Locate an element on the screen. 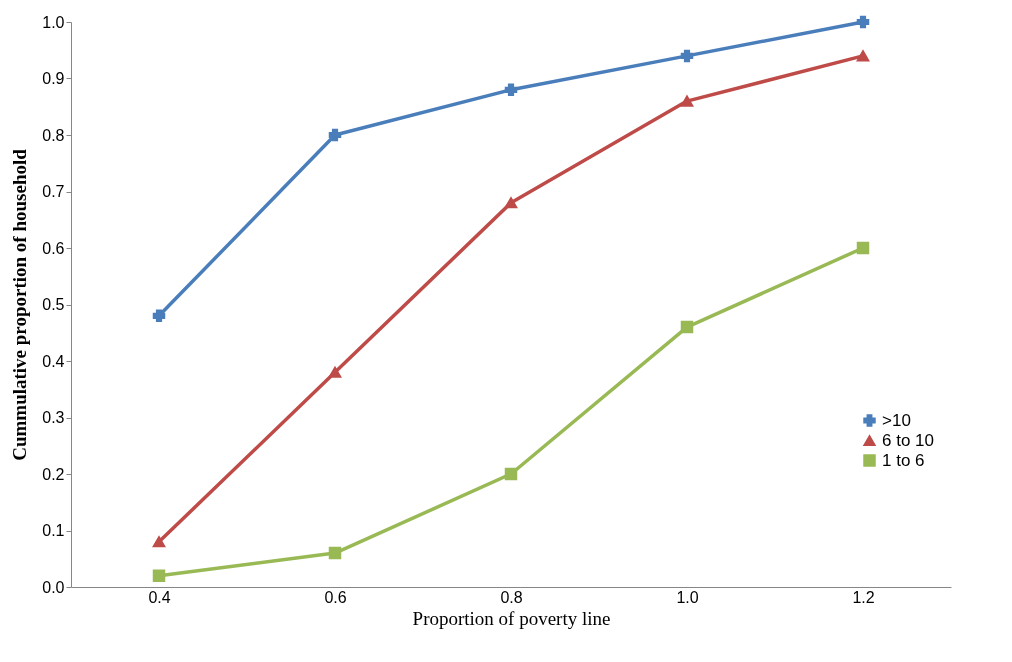  y-tick-label: 0.1 is located at coordinates (53, 530).